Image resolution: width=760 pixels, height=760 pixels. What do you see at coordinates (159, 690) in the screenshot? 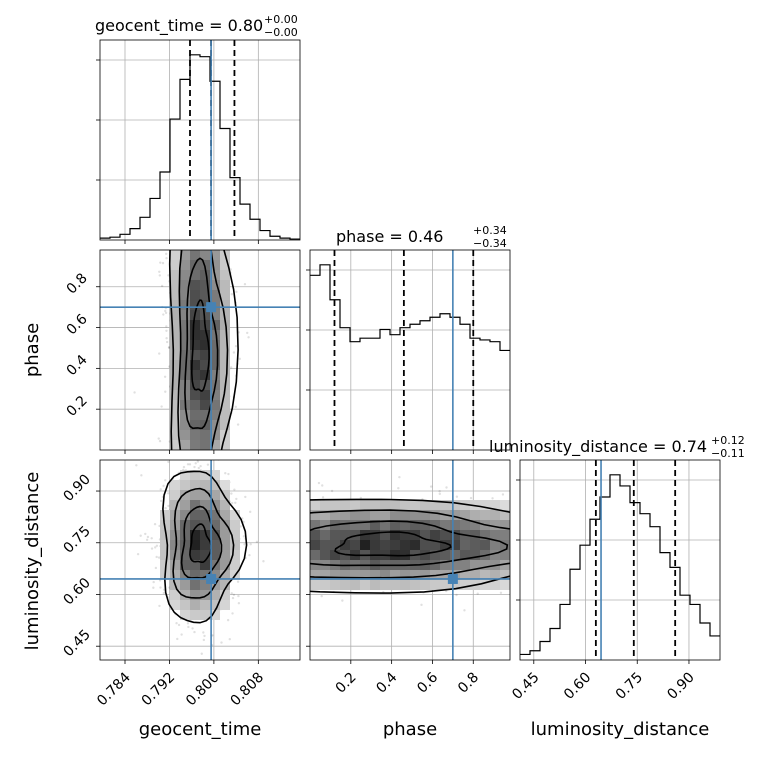
I see `xtick-label-geocent_time: 0.792` at bounding box center [159, 690].